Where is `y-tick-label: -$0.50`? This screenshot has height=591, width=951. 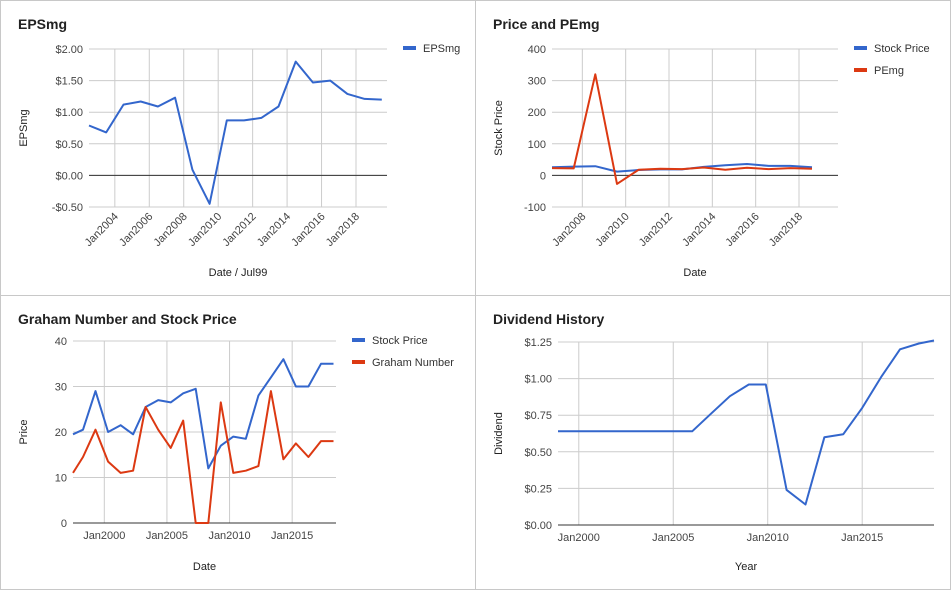
y-tick-label: -$0.50 is located at coordinates (67, 208).